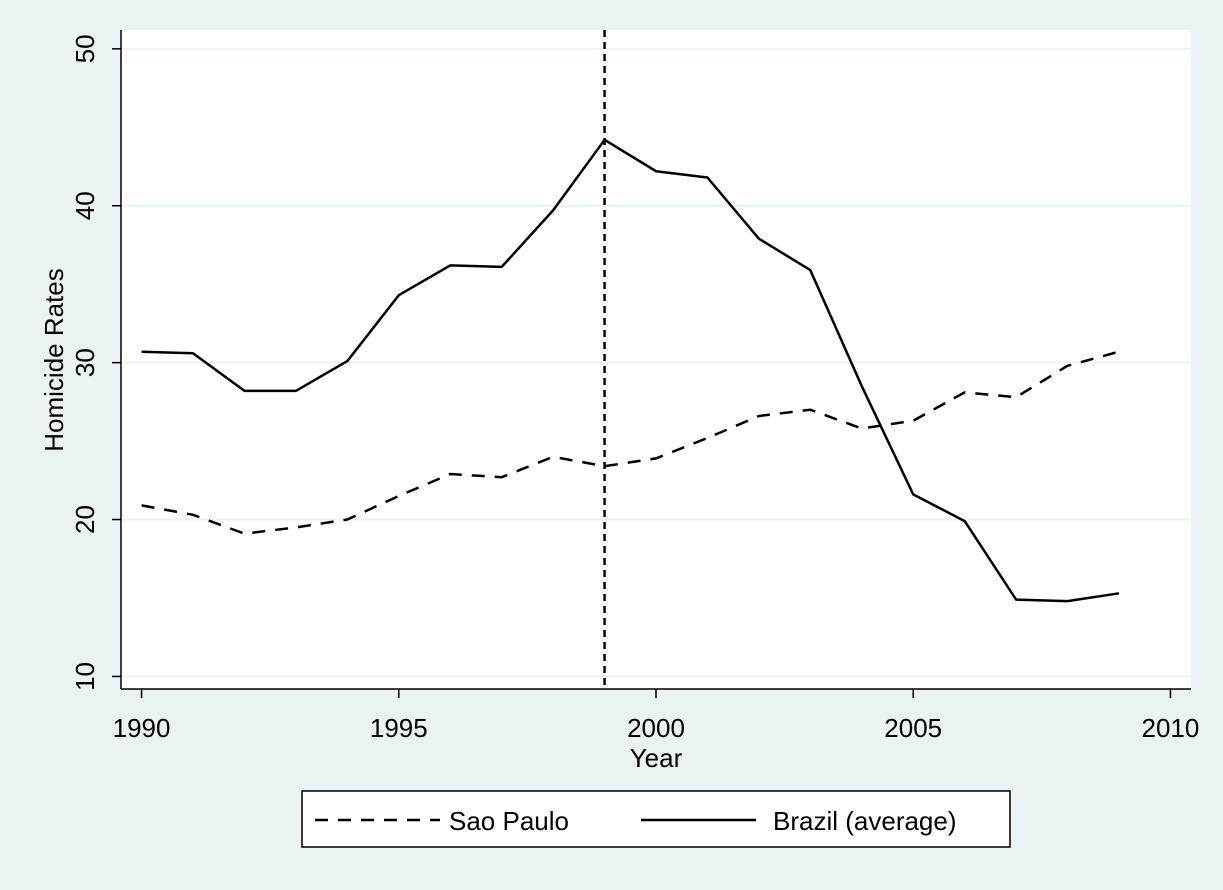 The height and width of the screenshot is (890, 1223). Describe the element at coordinates (509, 821) in the screenshot. I see `legend-label-sao-paulo: Sao Paulo` at that location.